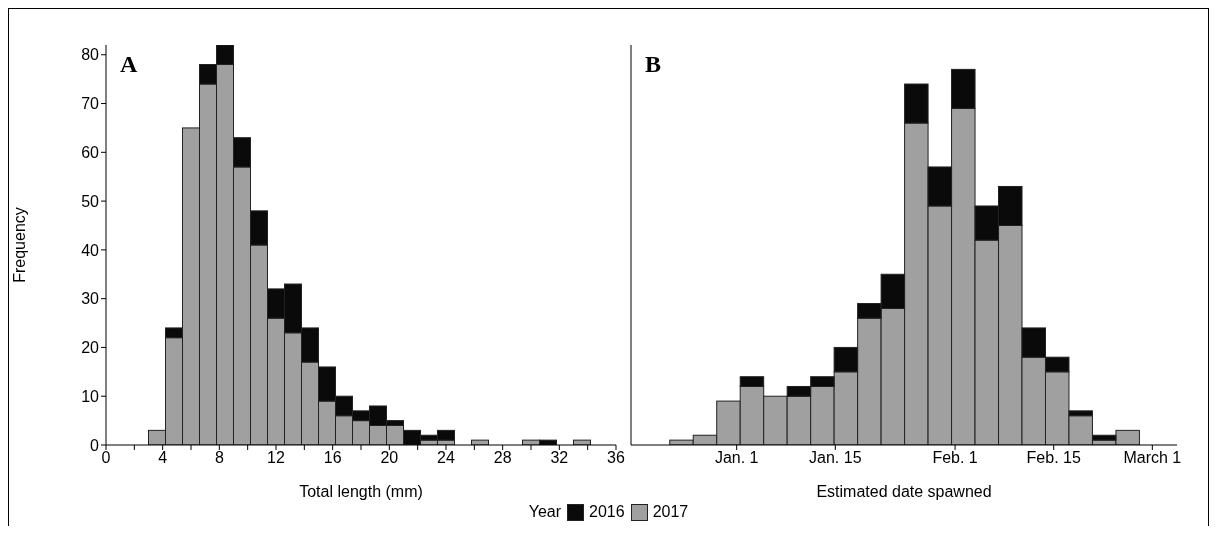 This screenshot has height=533, width=1215. I want to click on legend-label: 2016, so click(607, 512).